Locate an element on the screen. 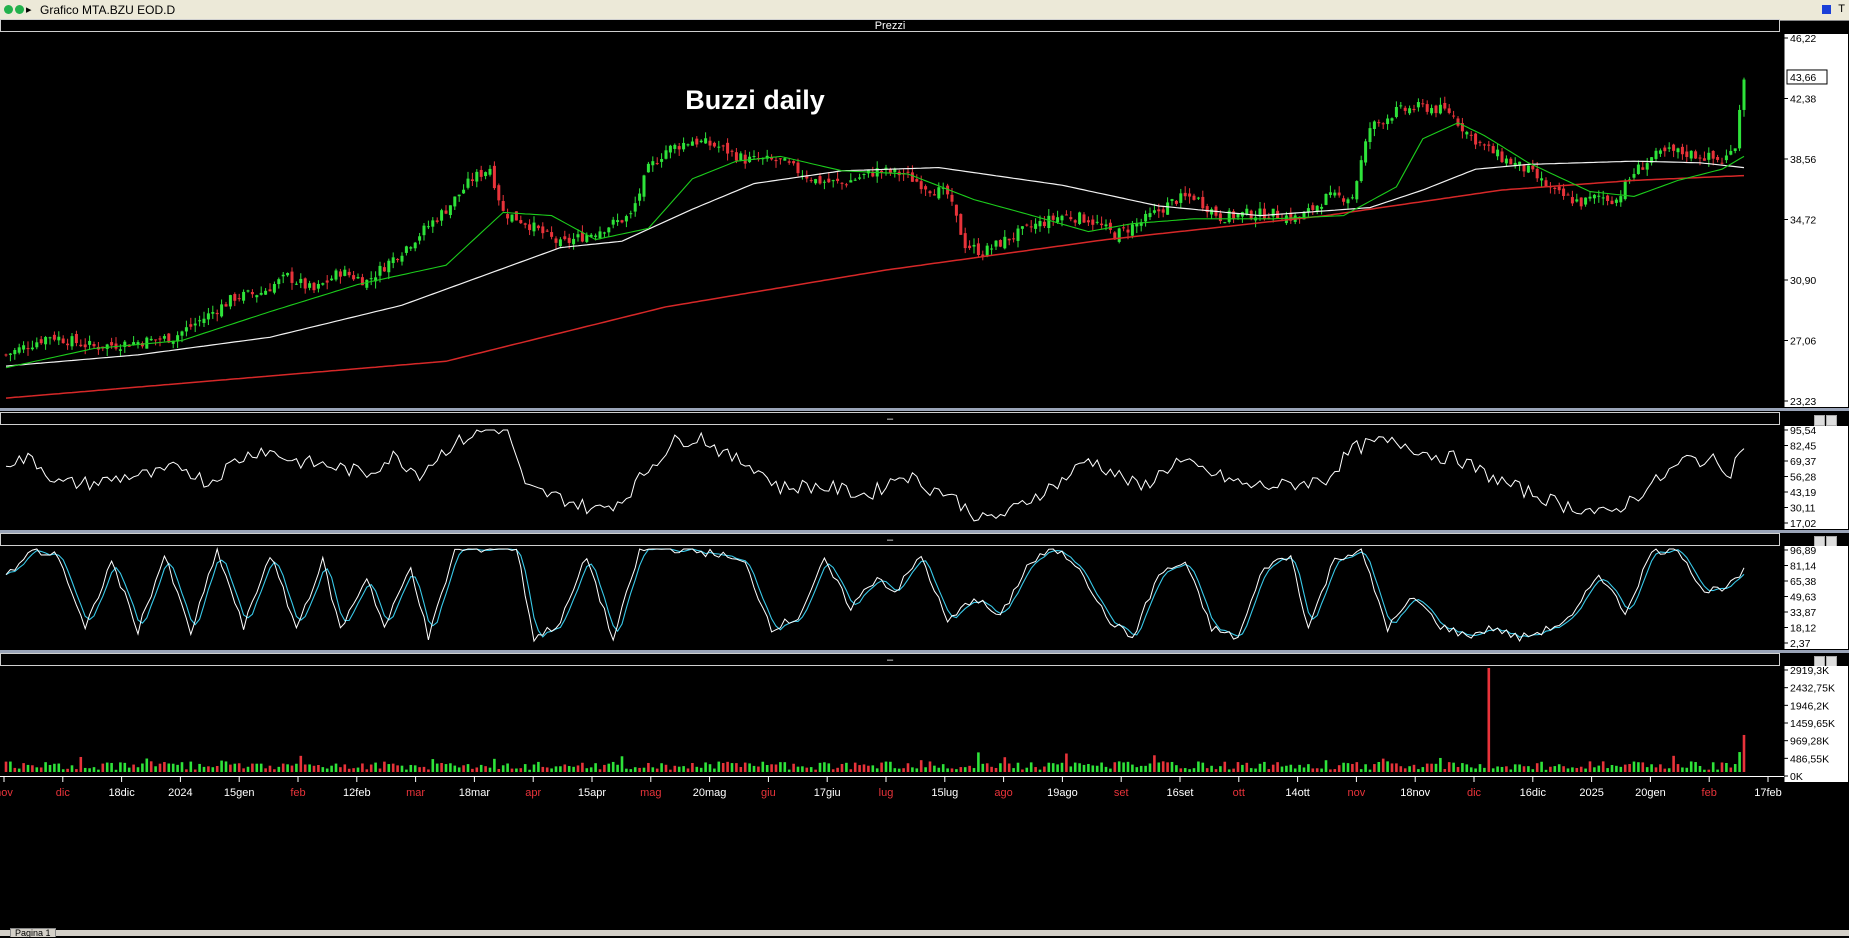  volume-axis-tick-label: 2919,3K is located at coordinates (1809, 671).